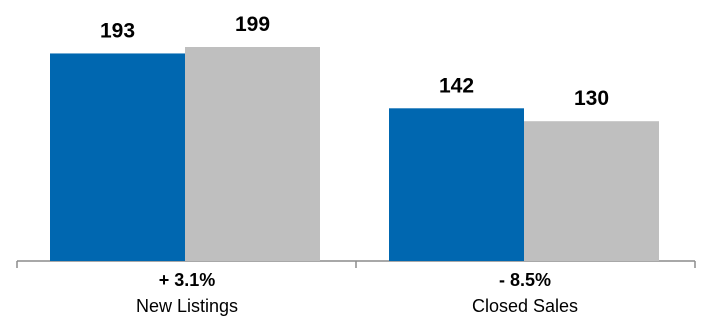  What do you see at coordinates (252, 24) in the screenshot?
I see `value-label-new-listings-series-2: 199` at bounding box center [252, 24].